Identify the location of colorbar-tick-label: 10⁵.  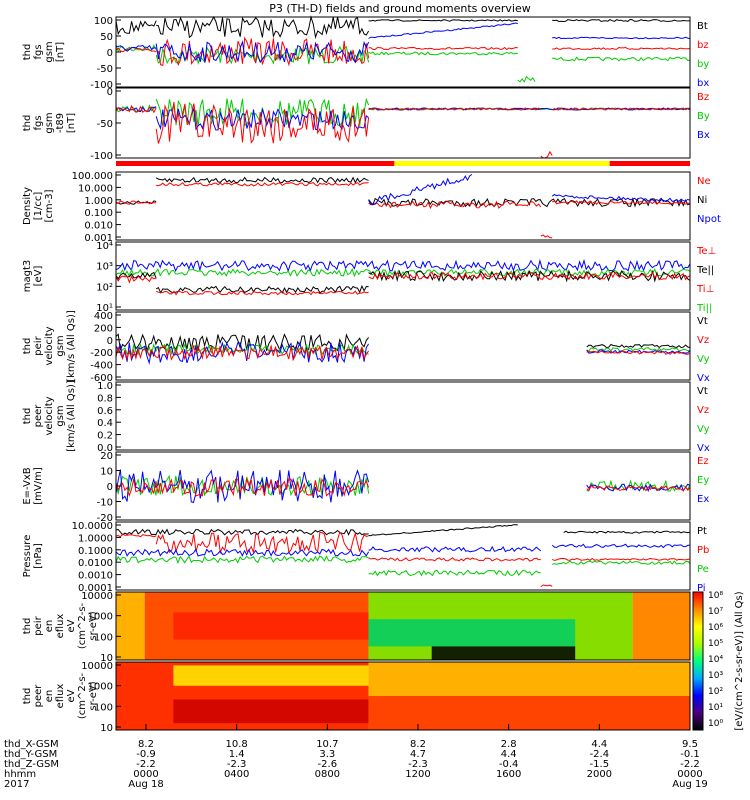
(715, 644).